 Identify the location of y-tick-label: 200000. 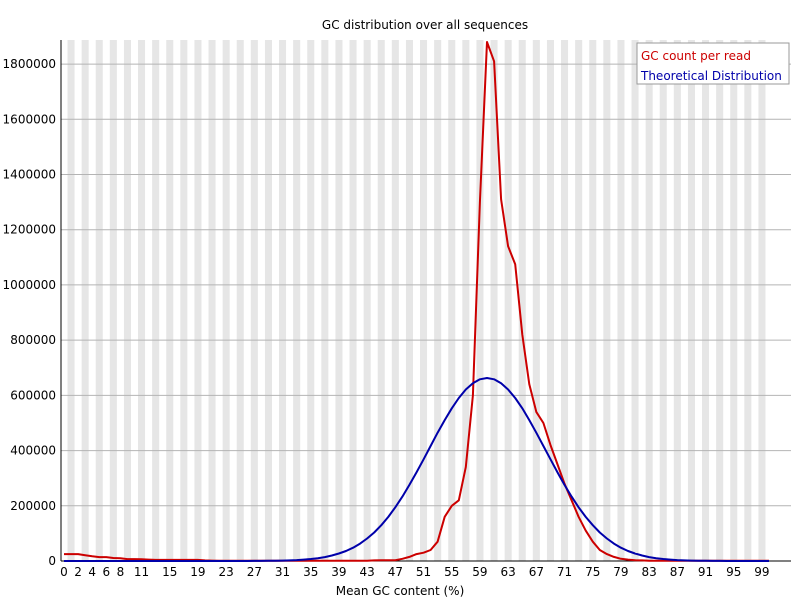
(33, 506).